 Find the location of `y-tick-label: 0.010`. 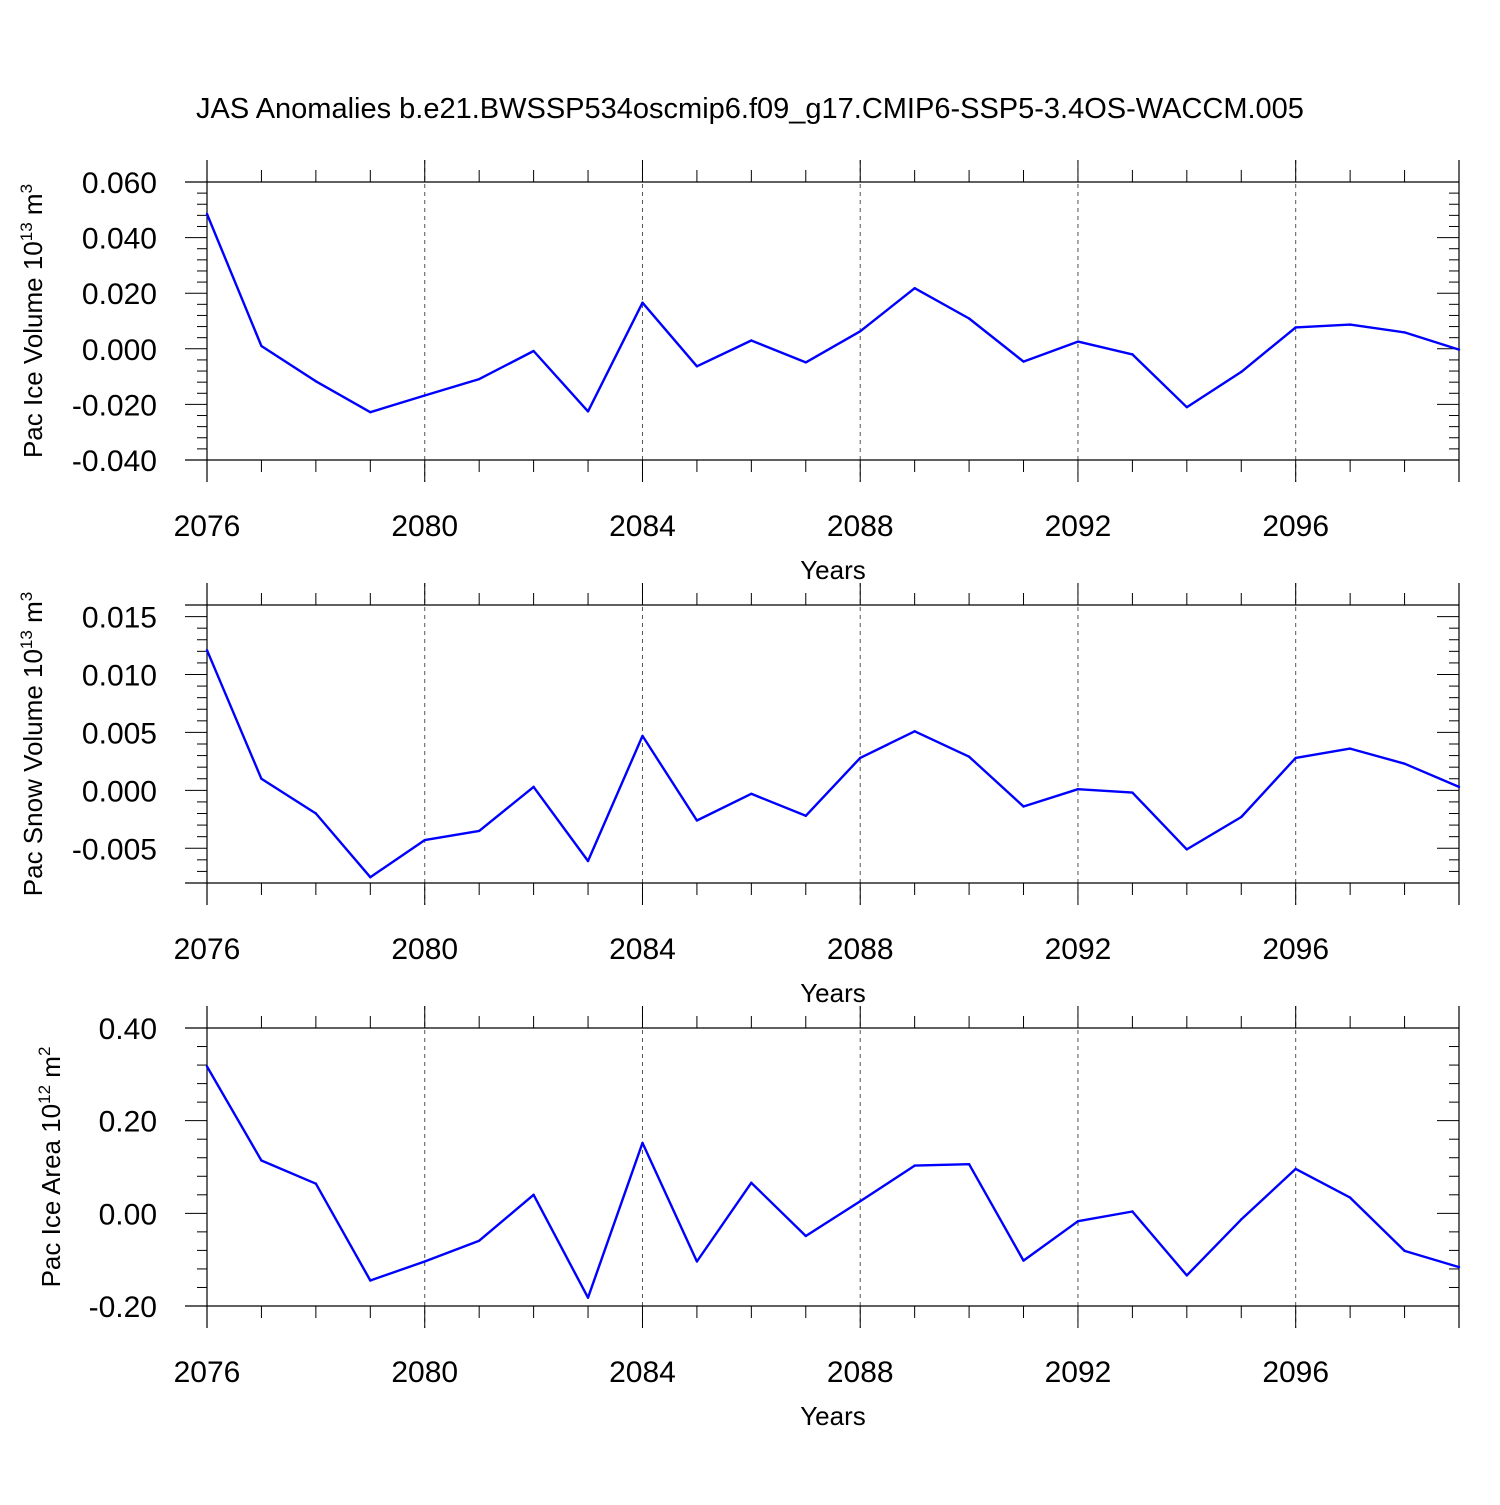

y-tick-label: 0.010 is located at coordinates (119, 676).